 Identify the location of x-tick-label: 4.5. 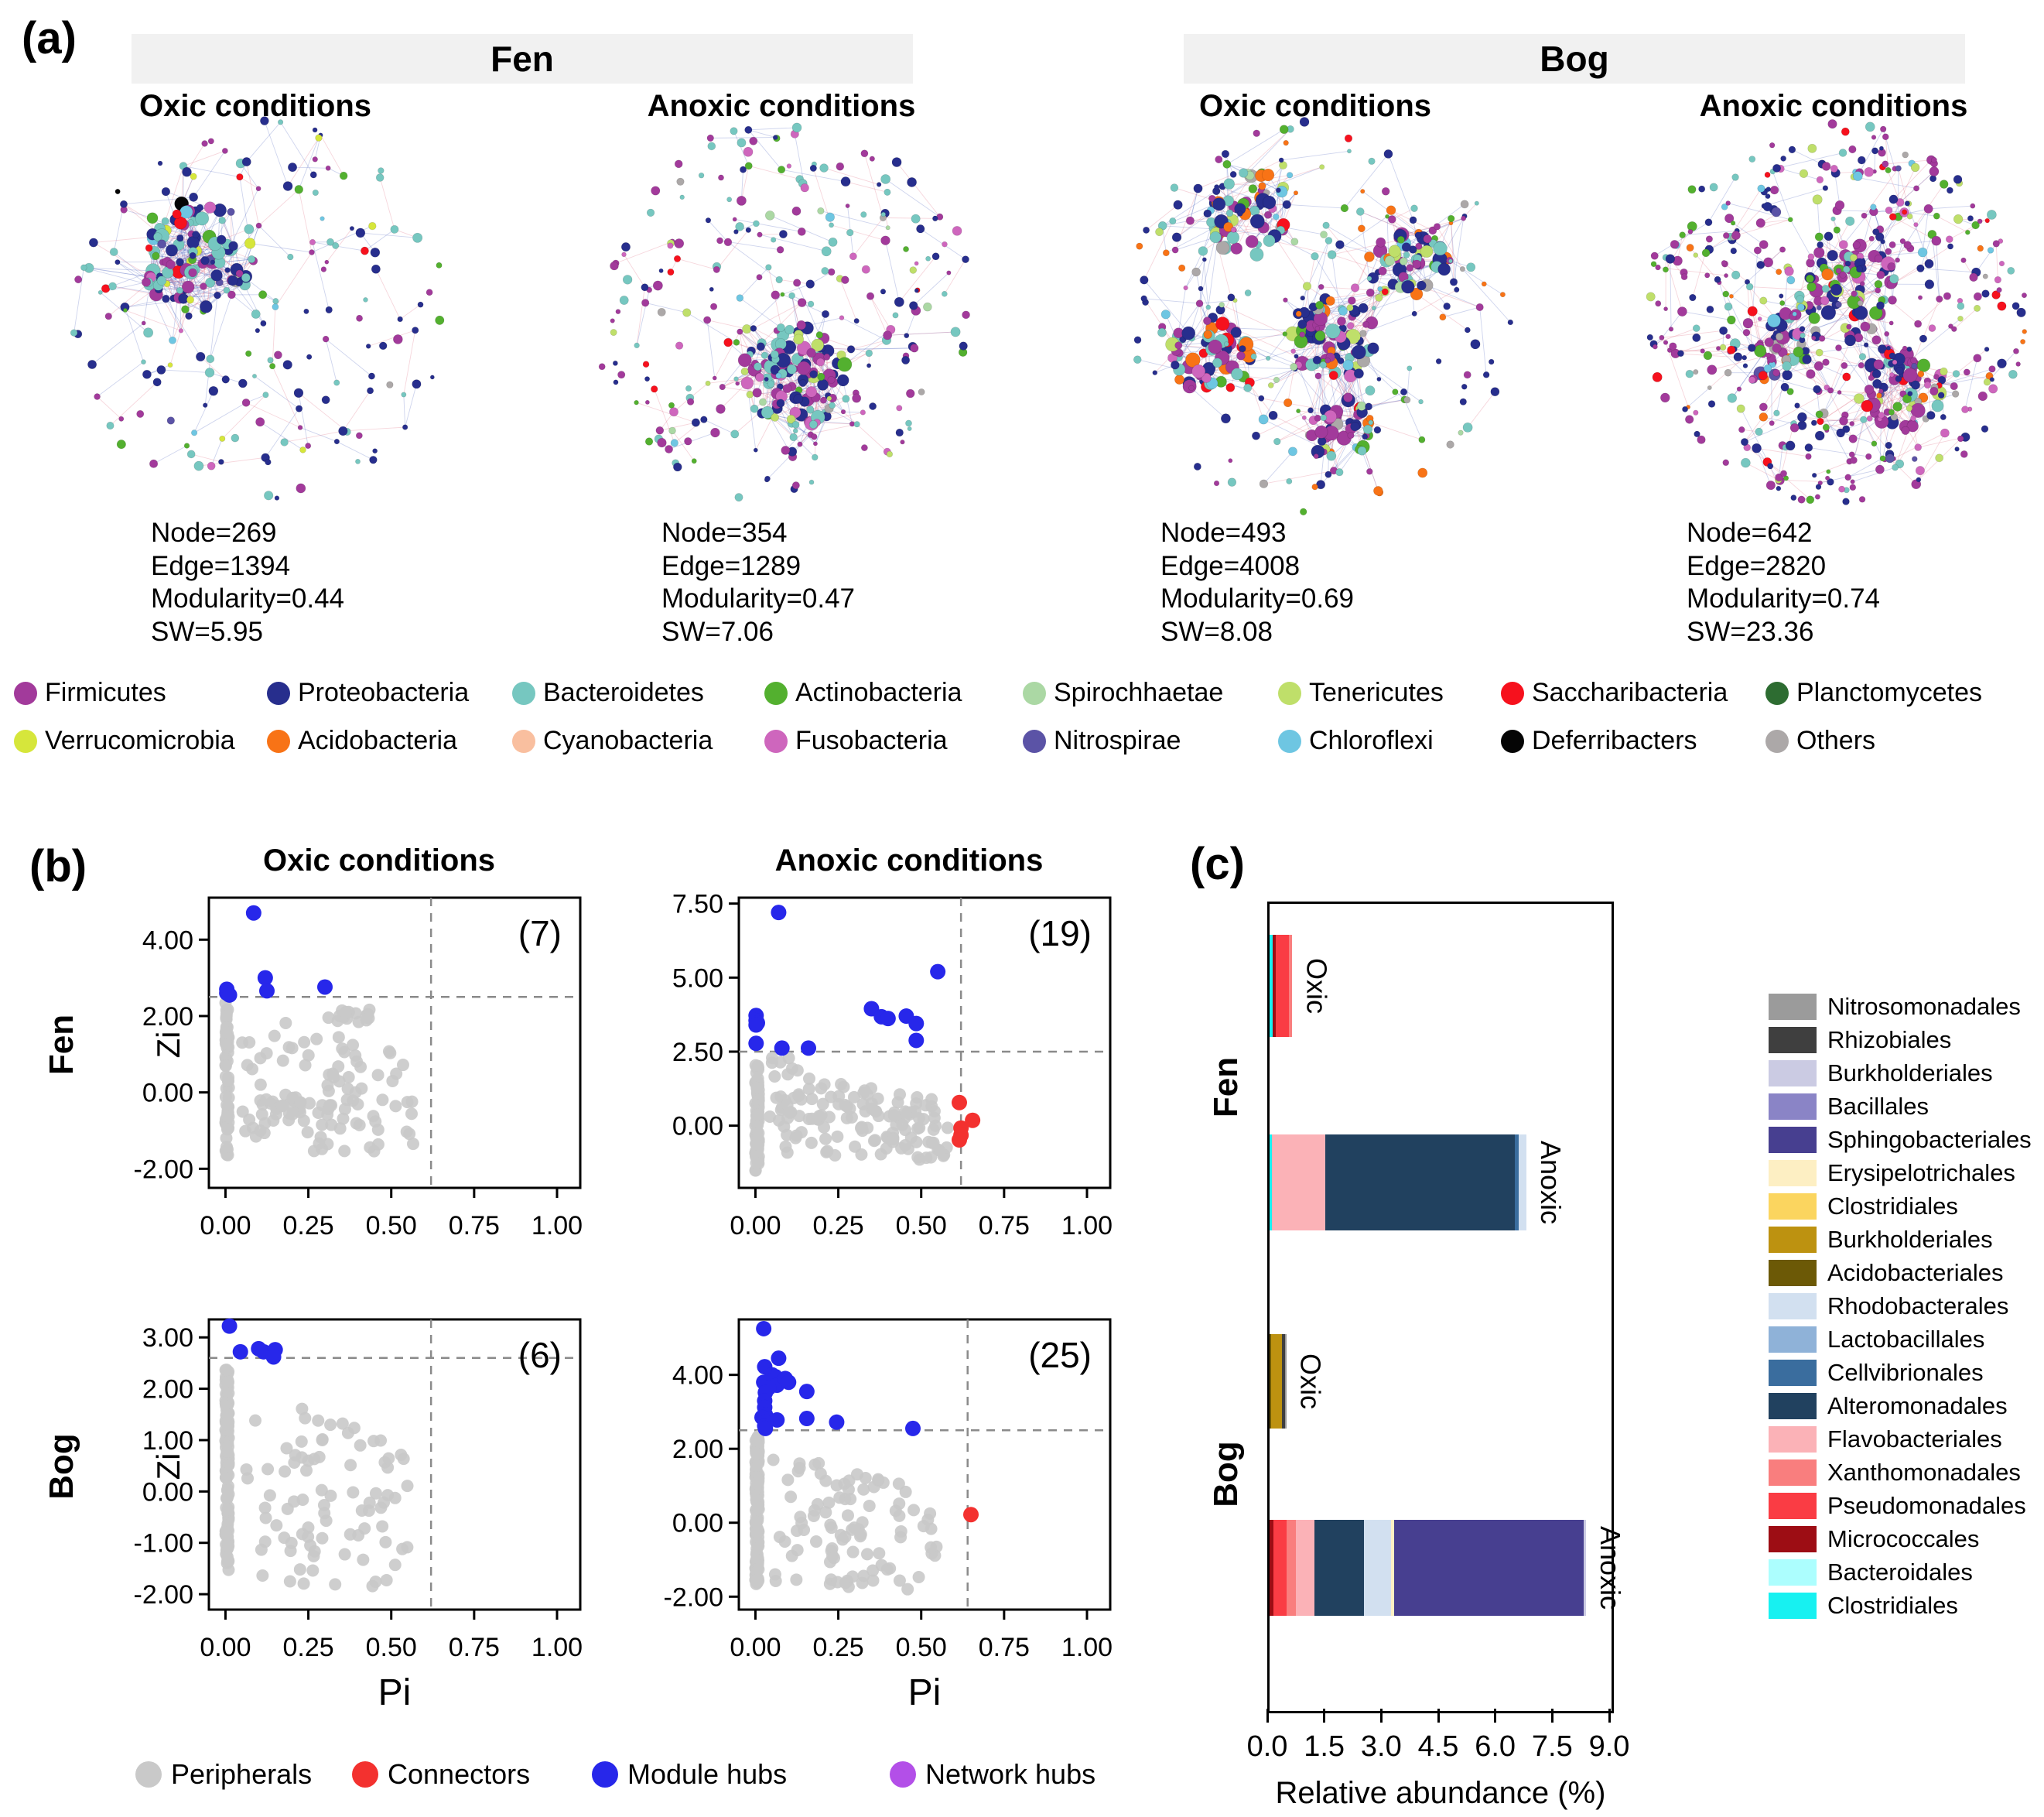
(1438, 1746).